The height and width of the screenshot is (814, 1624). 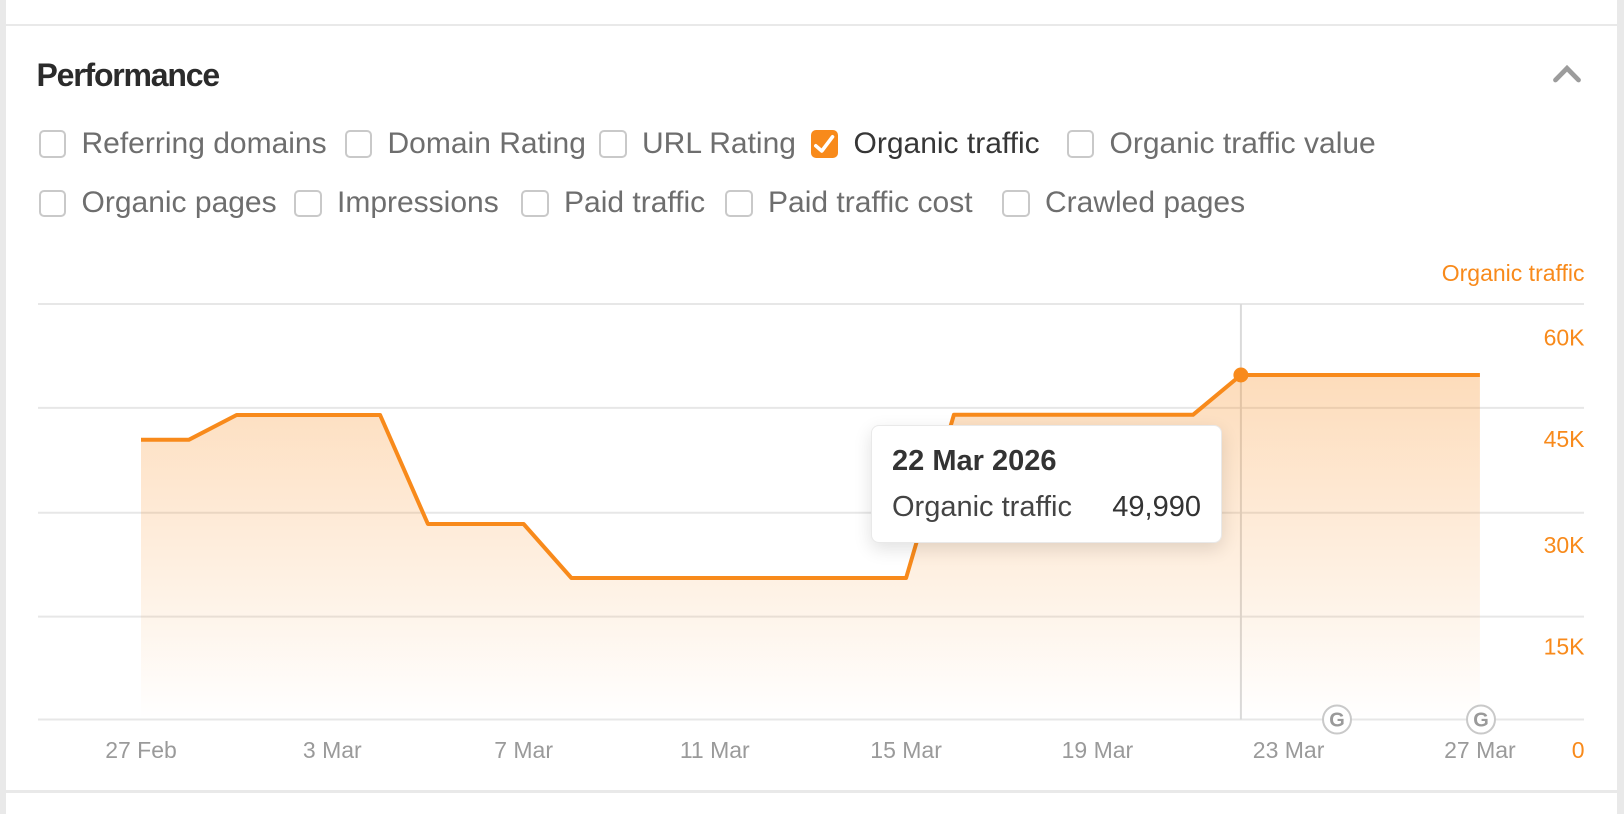 I want to click on svg-text: 23 Mar, so click(x=1289, y=750).